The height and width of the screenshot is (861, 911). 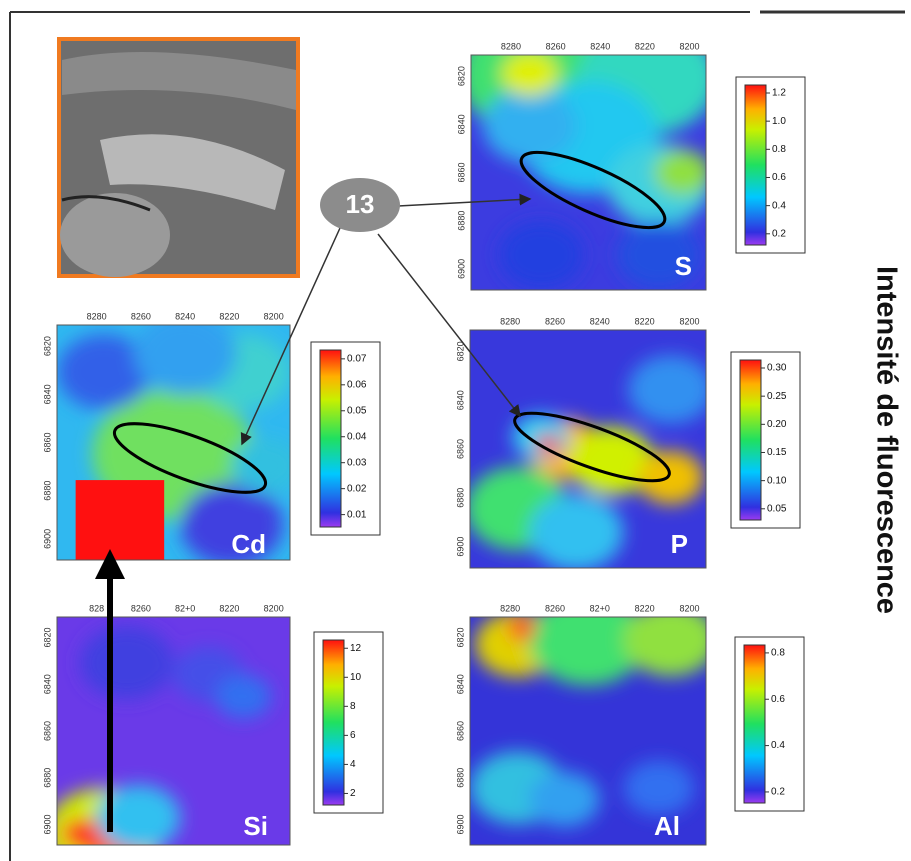 I want to click on colorbar-tick-label: 8, so click(x=353, y=706).